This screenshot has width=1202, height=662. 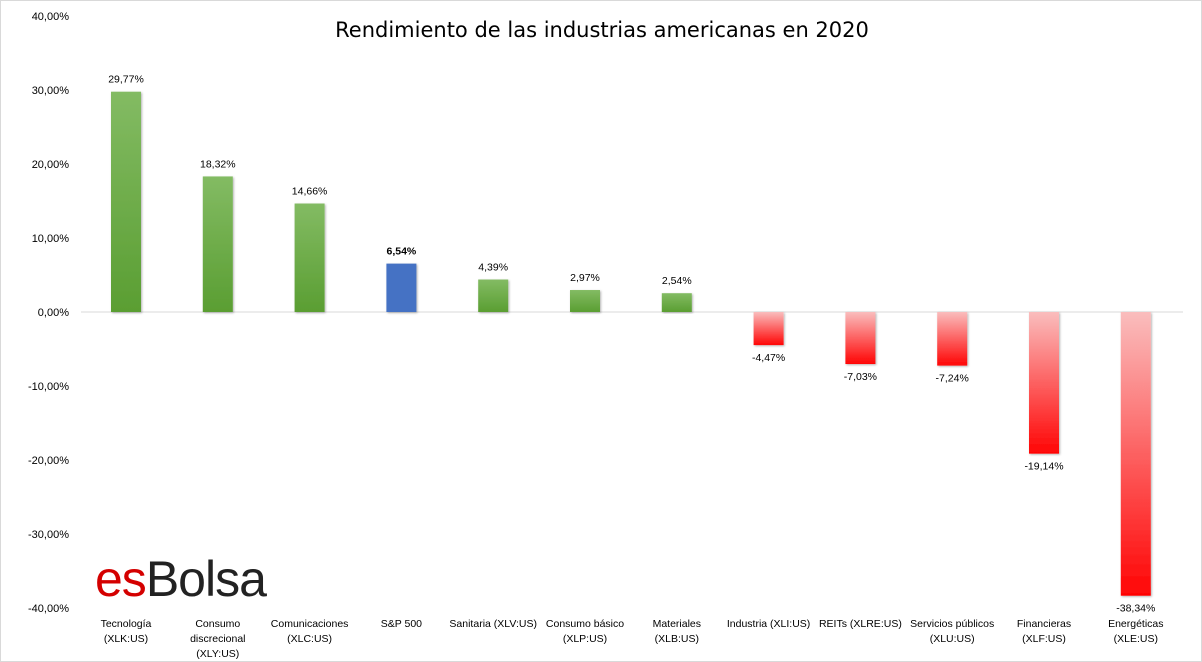 I want to click on y-tick-label: 0,00%, so click(x=53, y=313).